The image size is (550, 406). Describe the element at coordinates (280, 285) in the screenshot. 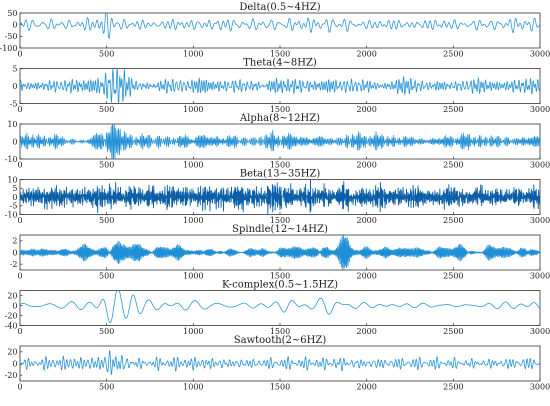

I see `panel-title: K-complex(0.5~1.5HZ)` at that location.